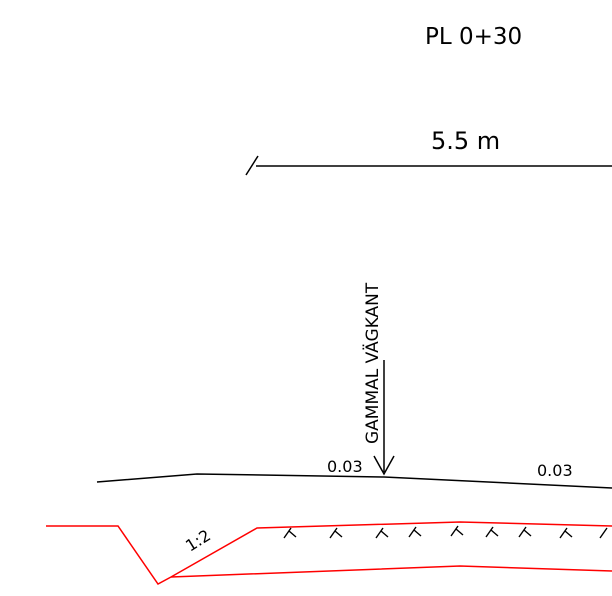  What do you see at coordinates (473, 37) in the screenshot?
I see `station-label: PL 0+30` at bounding box center [473, 37].